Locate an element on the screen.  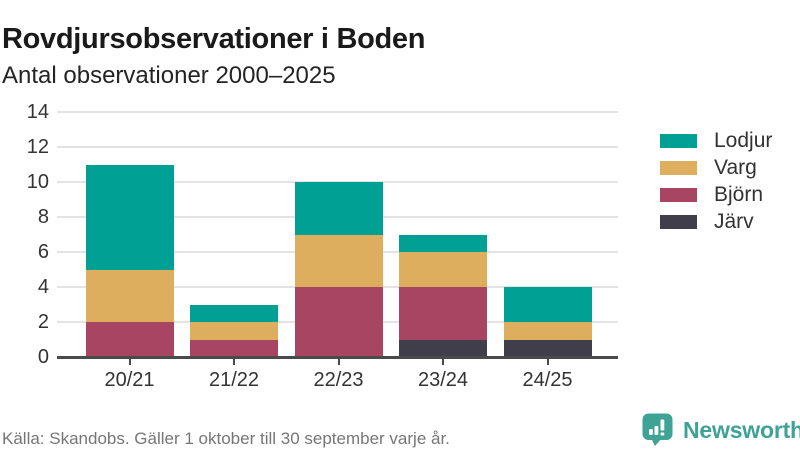
y-axis-tick-label: 4 is located at coordinates (43, 287).